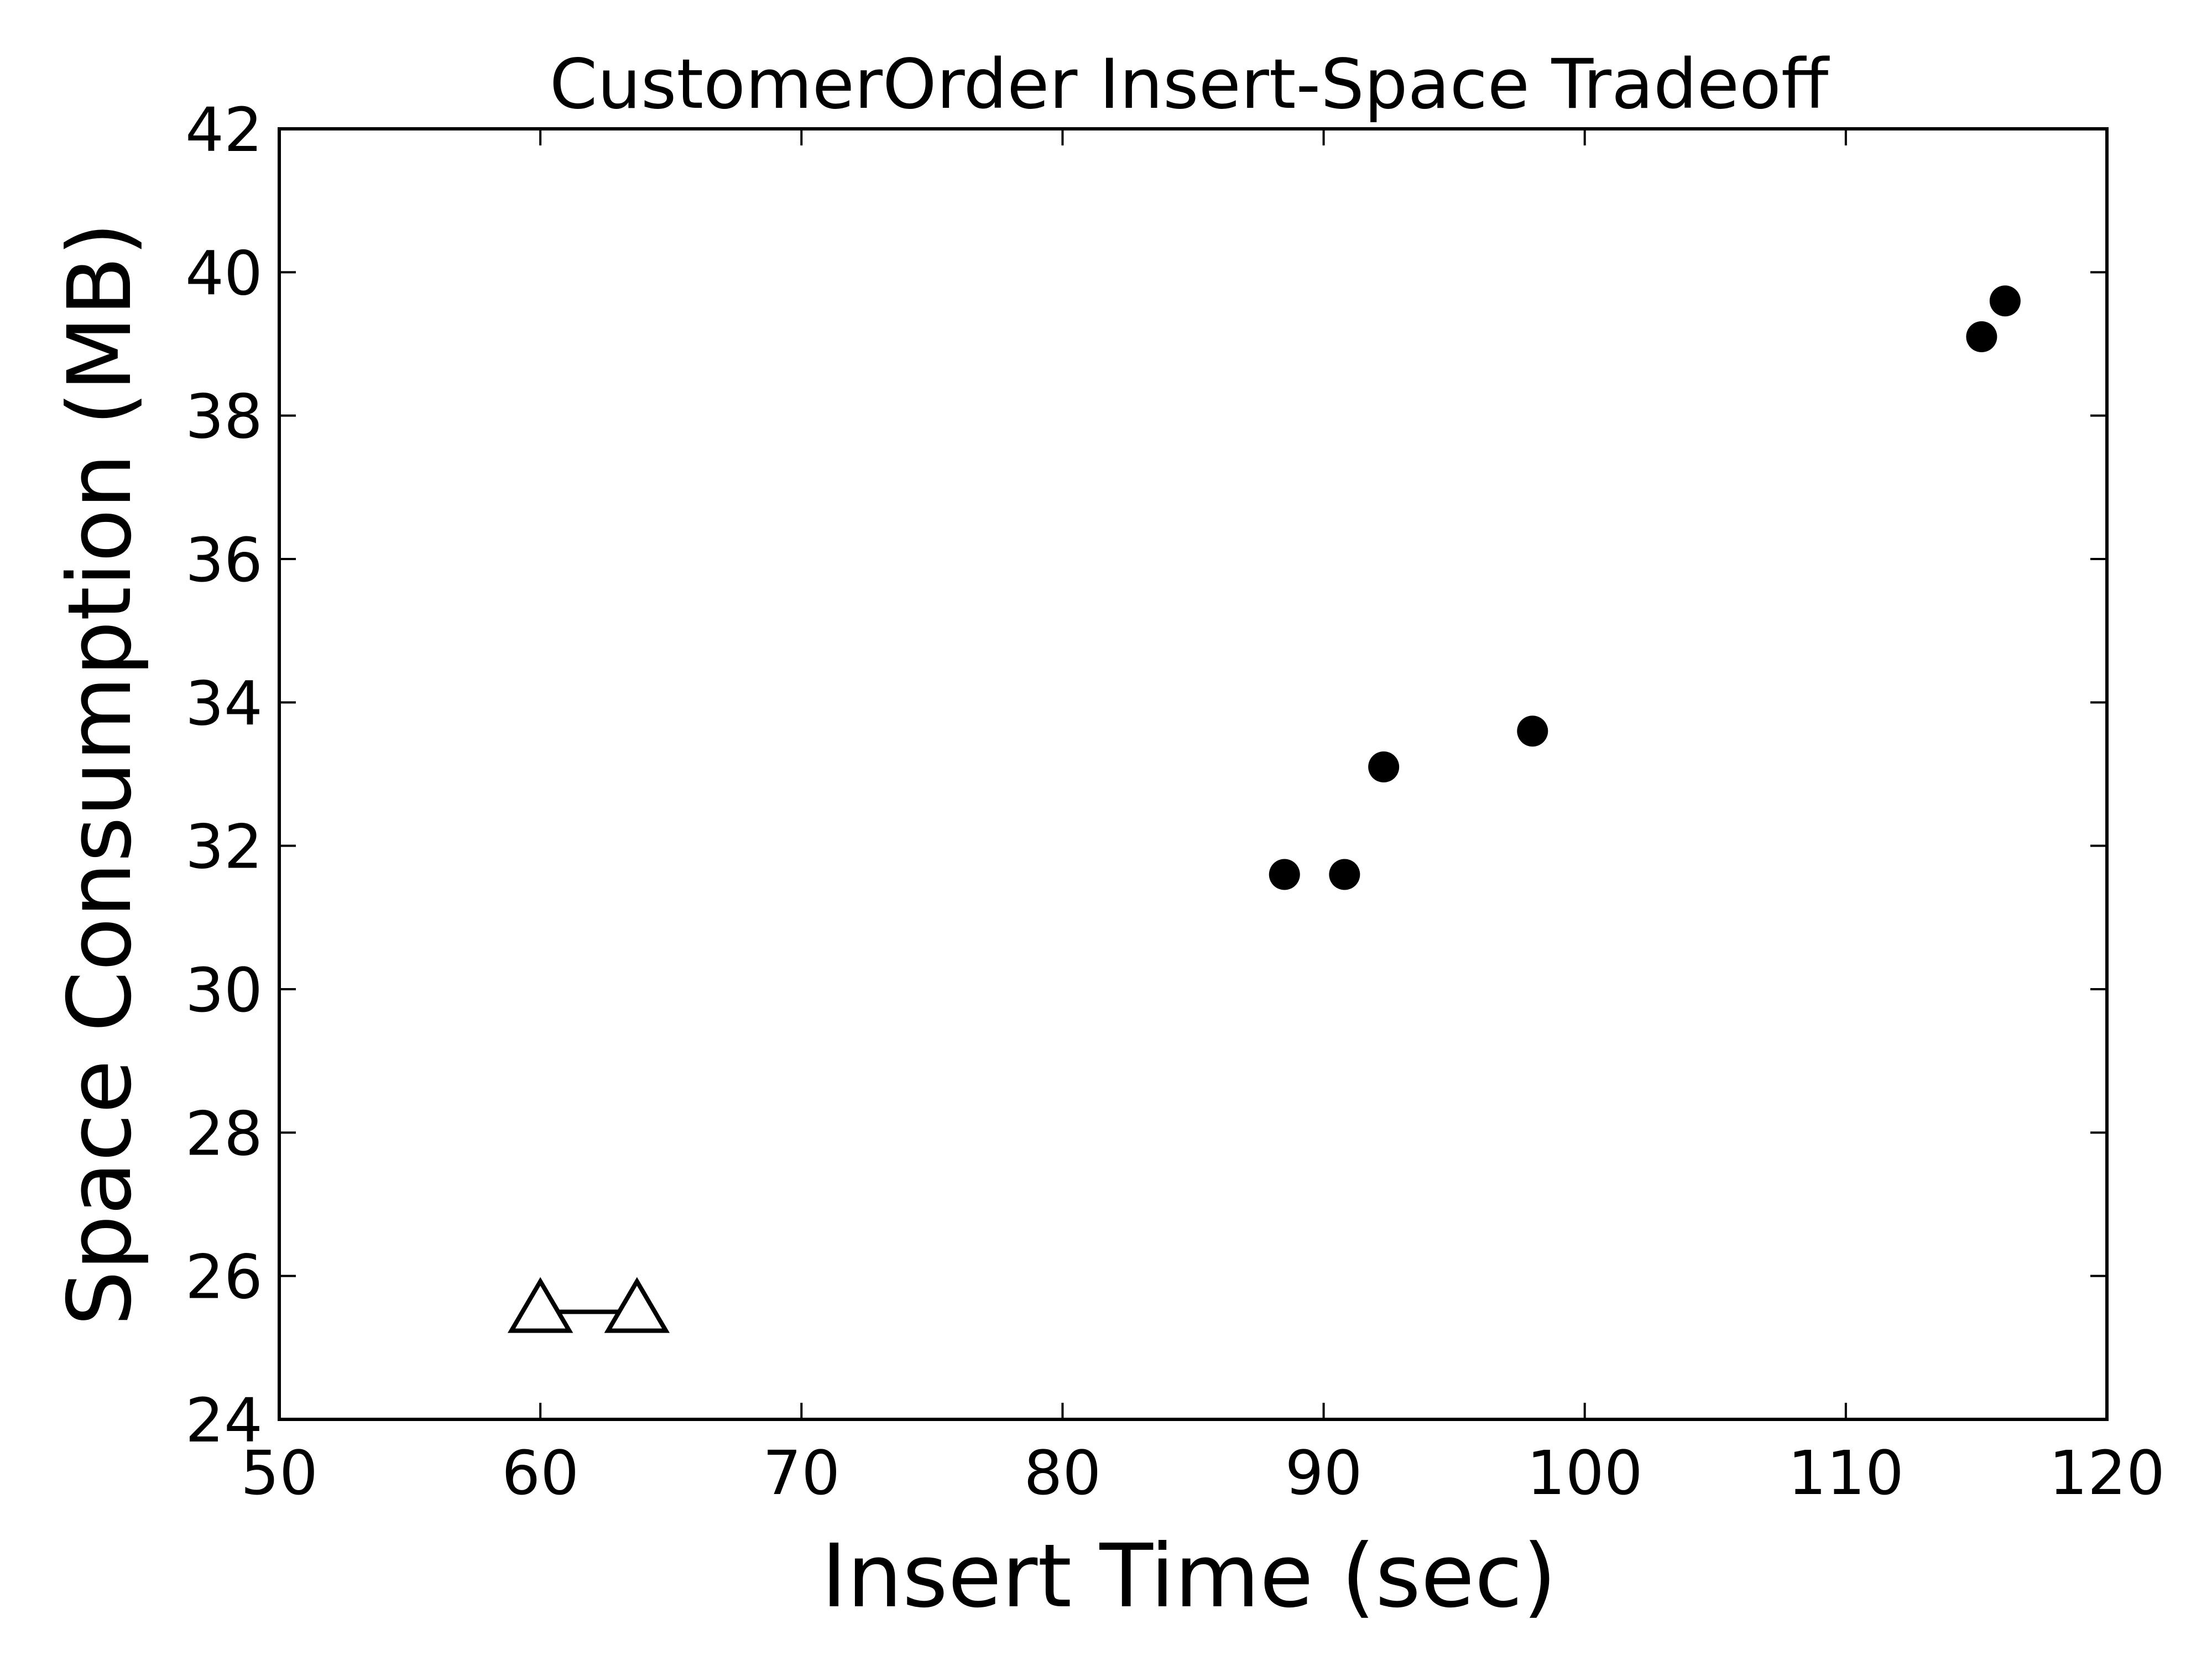 The width and height of the screenshot is (2212, 1661). I want to click on x-tick-label: 50, so click(280, 1473).